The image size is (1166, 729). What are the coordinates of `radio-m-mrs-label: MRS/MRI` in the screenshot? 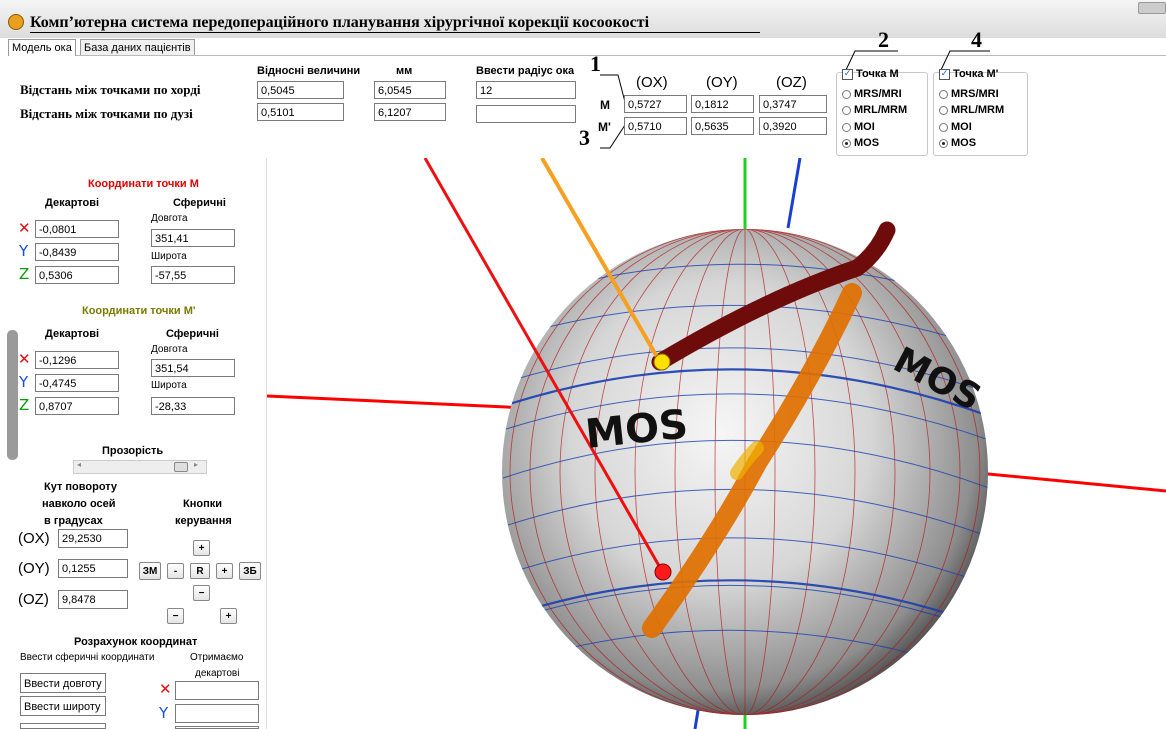 It's located at (878, 94).